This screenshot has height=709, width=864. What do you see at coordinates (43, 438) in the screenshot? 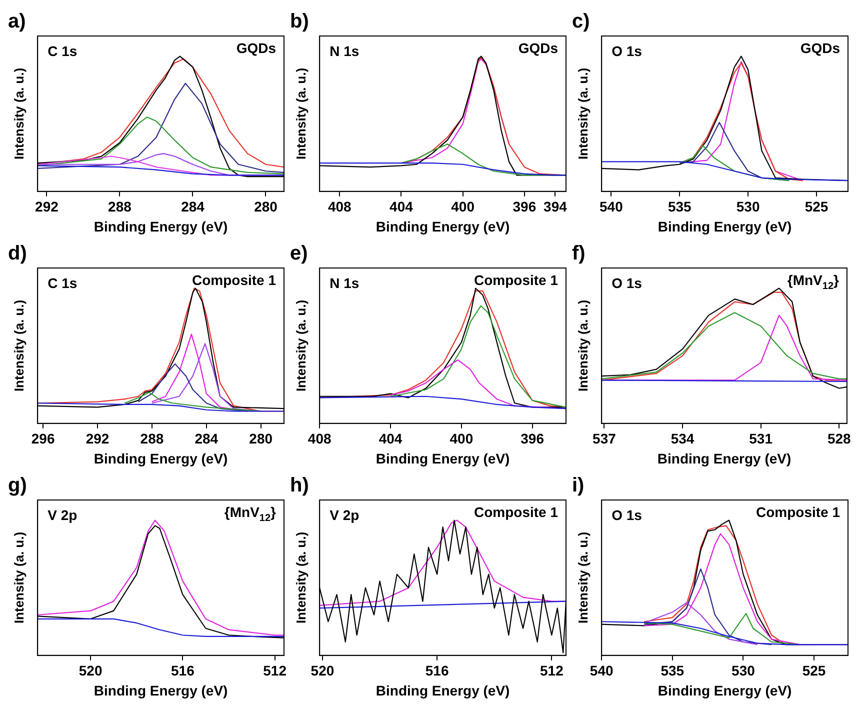
I see `x-tick-label: 296` at bounding box center [43, 438].